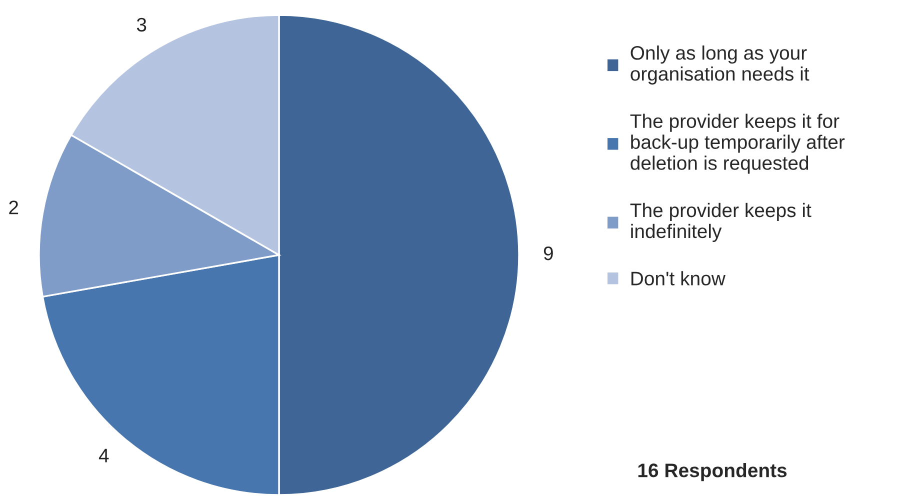  I want to click on legend-label: Don't know, so click(678, 278).